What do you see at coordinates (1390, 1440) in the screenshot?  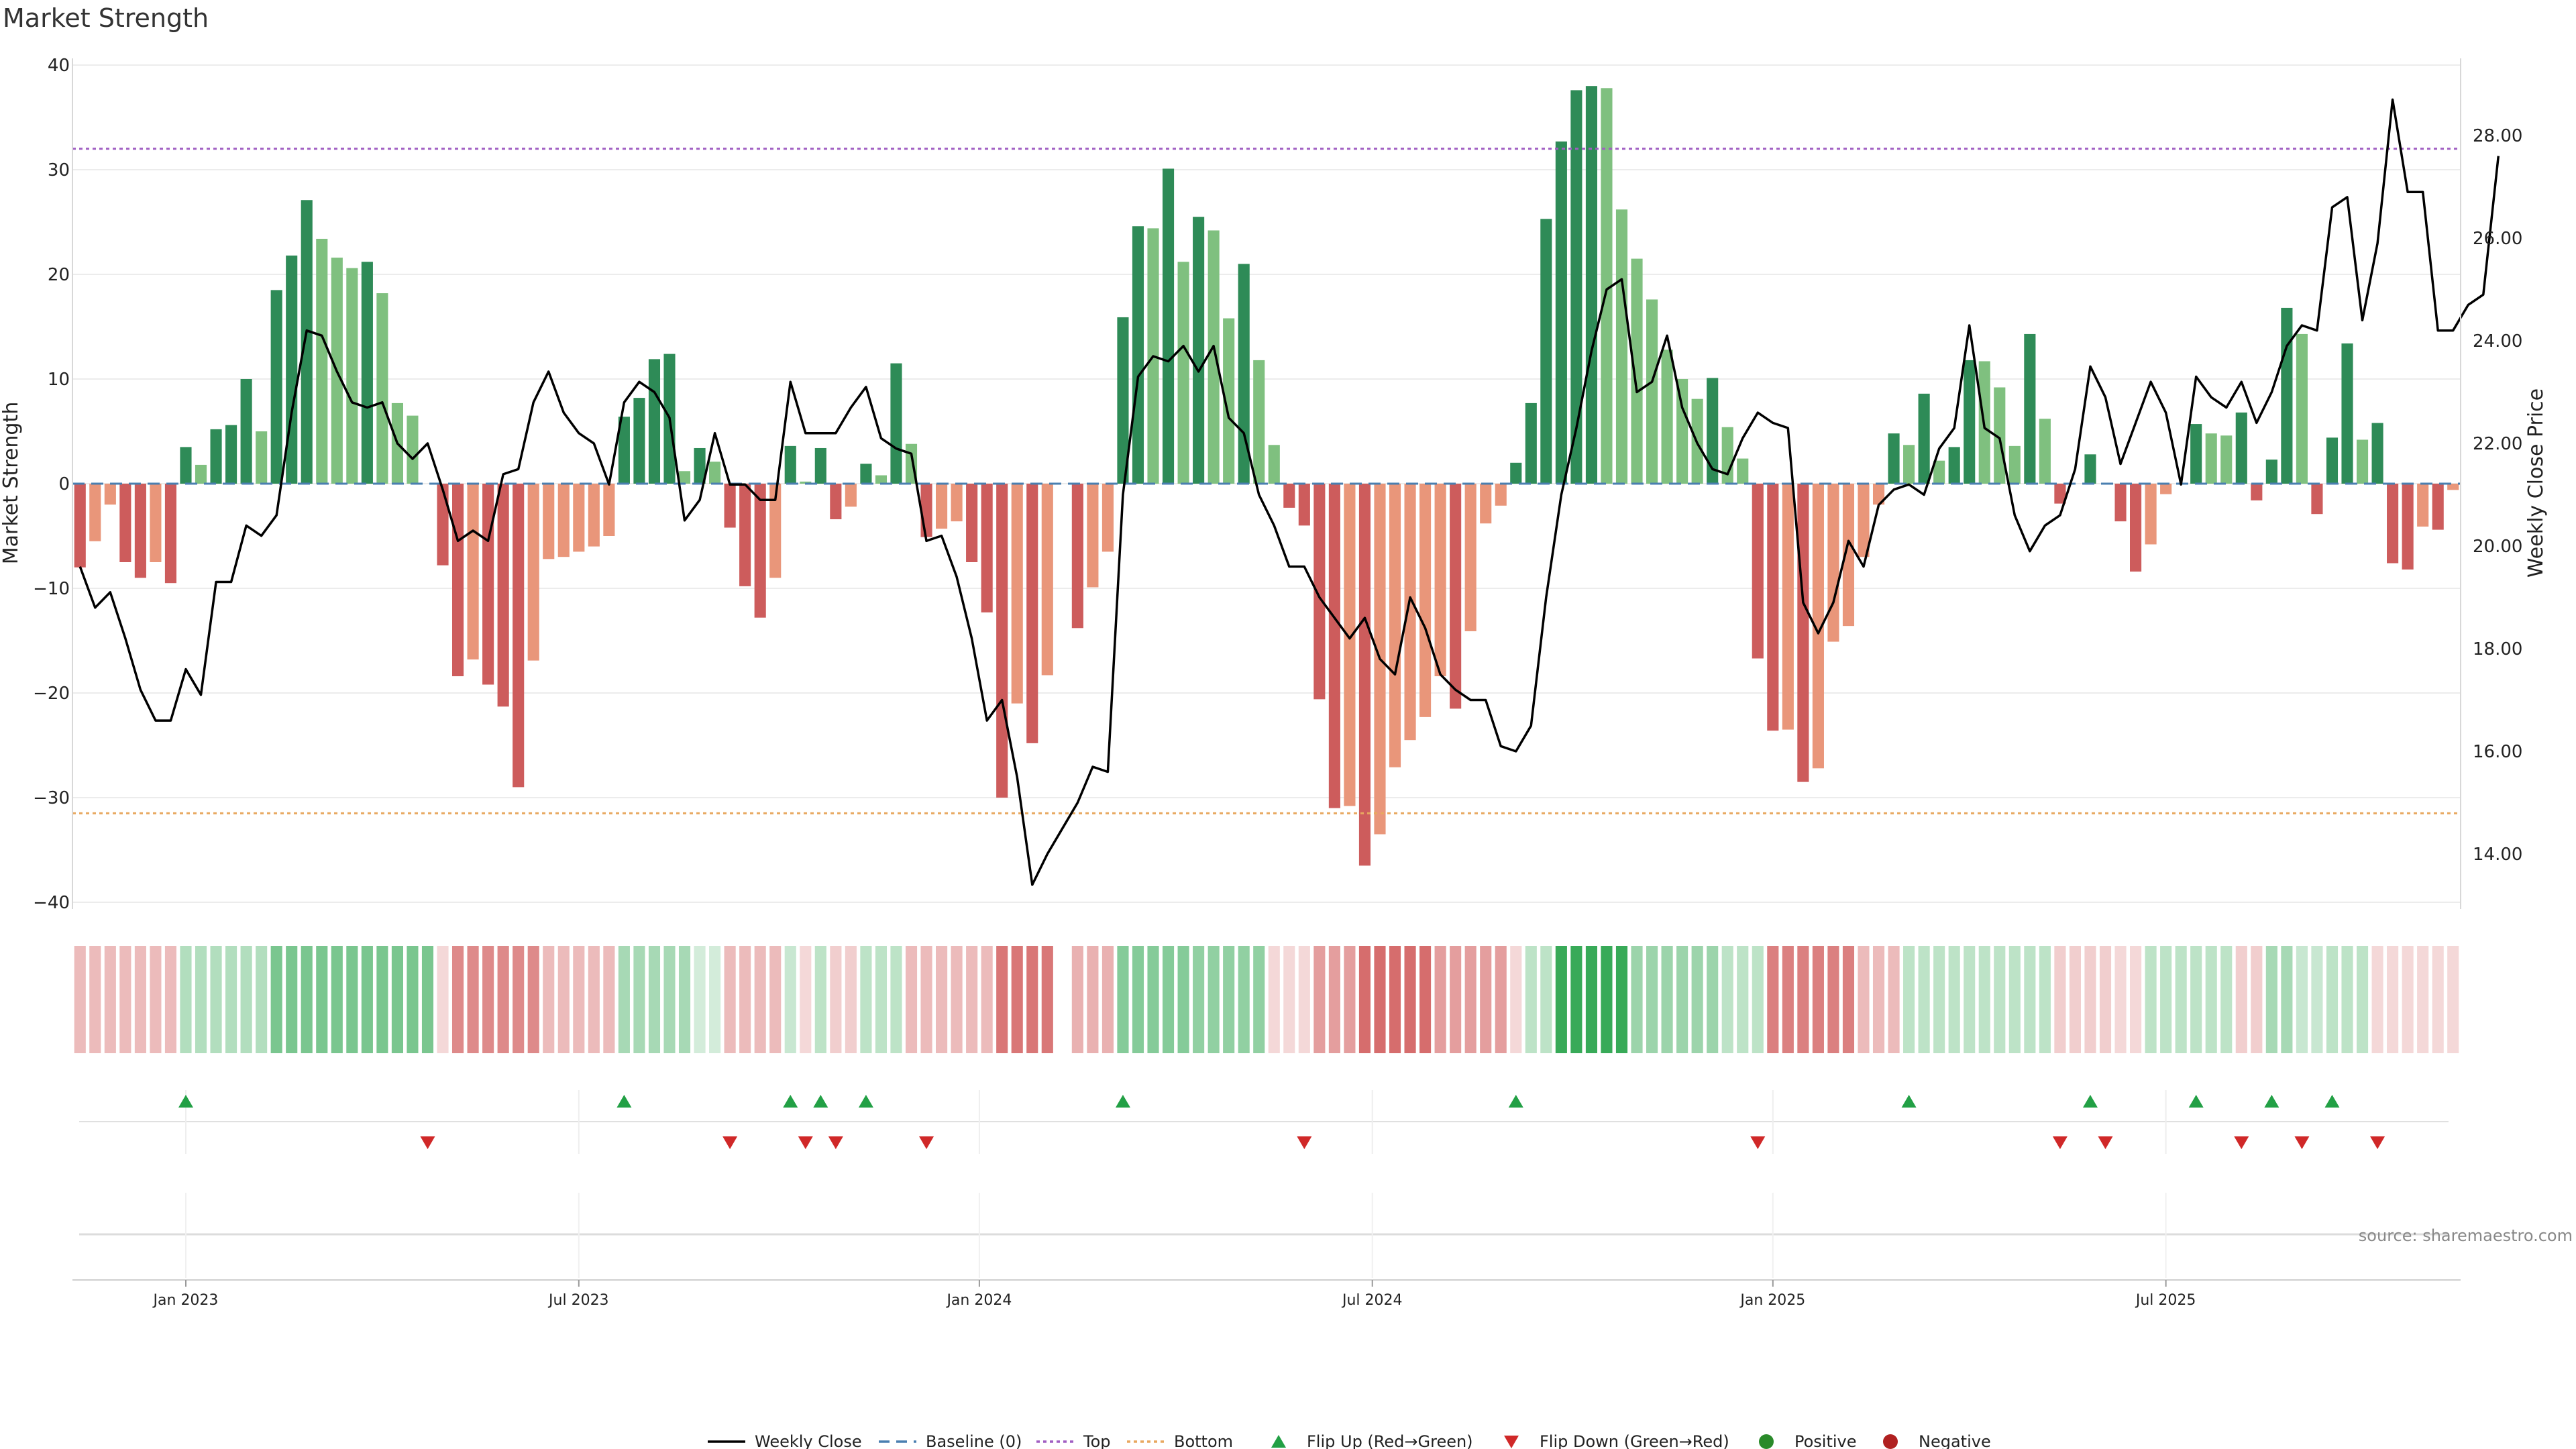 I see `legend-label: Flip Up (Red→Green)` at bounding box center [1390, 1440].